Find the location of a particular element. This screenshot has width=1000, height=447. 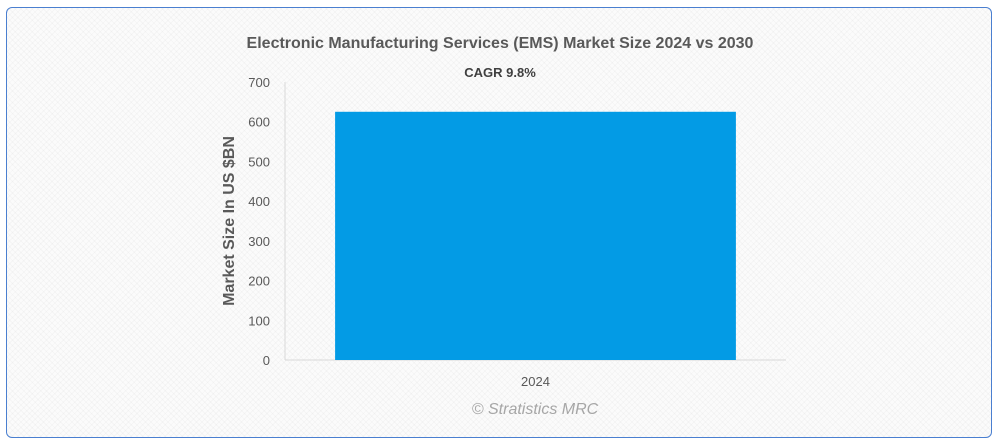

y-axis-label: Market Size In US $BN is located at coordinates (229, 221).